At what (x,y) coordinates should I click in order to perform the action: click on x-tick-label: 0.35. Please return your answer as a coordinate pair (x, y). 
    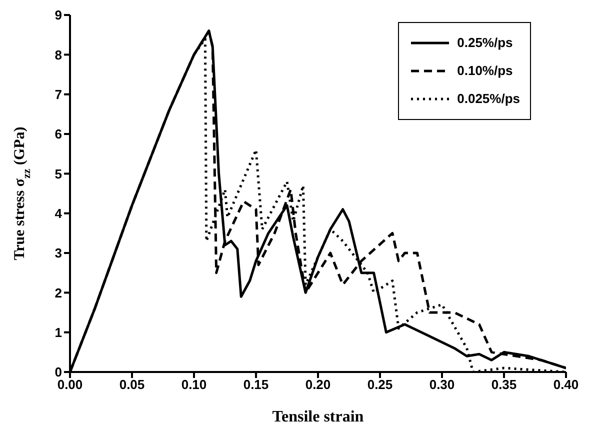
    Looking at the image, I should click on (504, 384).